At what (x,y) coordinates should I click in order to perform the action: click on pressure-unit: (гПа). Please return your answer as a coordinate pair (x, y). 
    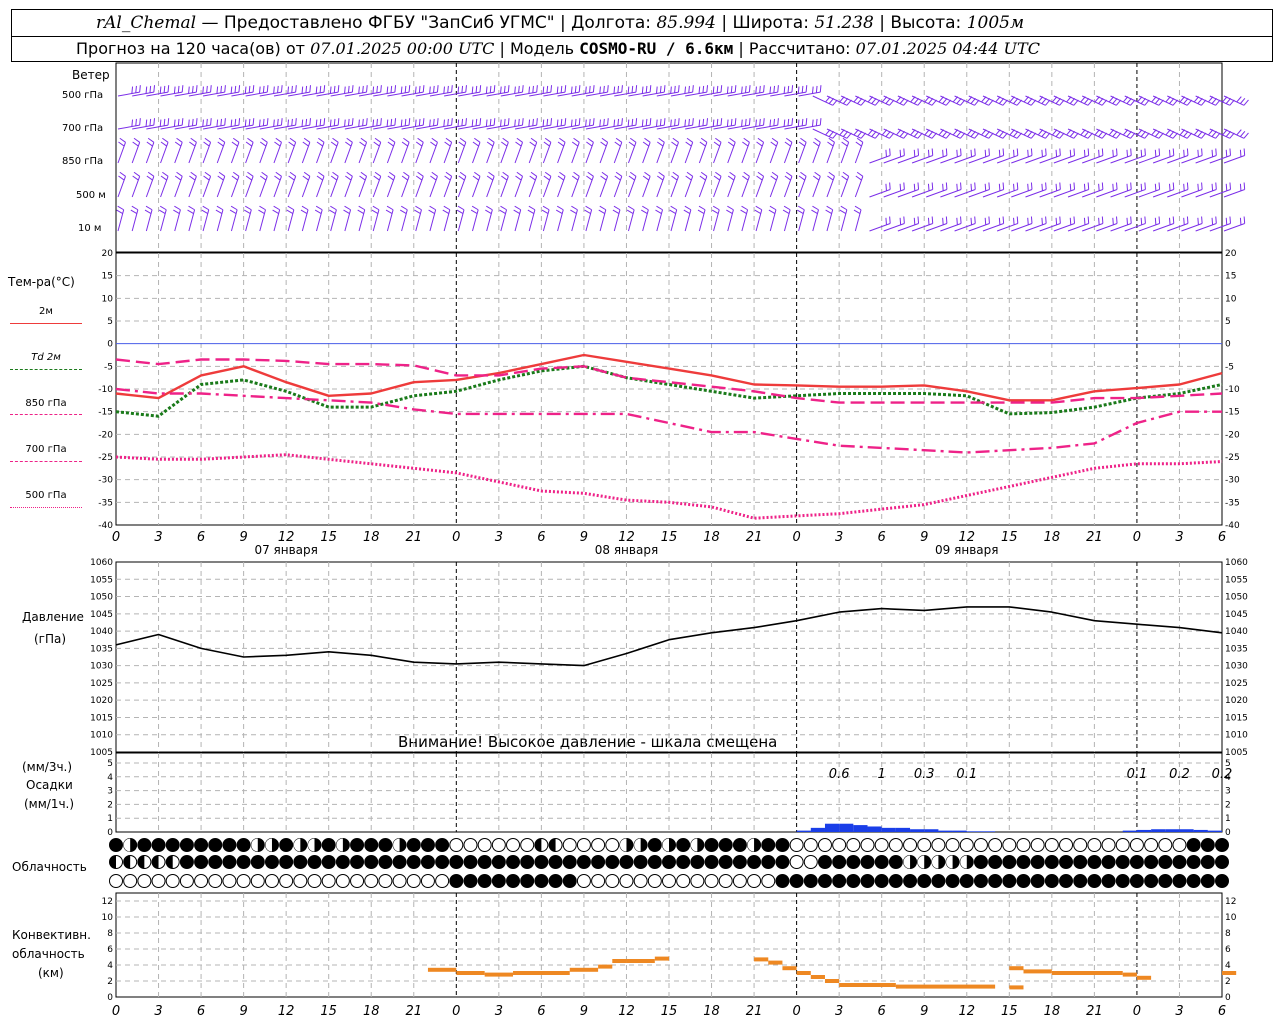
    Looking at the image, I should click on (50, 639).